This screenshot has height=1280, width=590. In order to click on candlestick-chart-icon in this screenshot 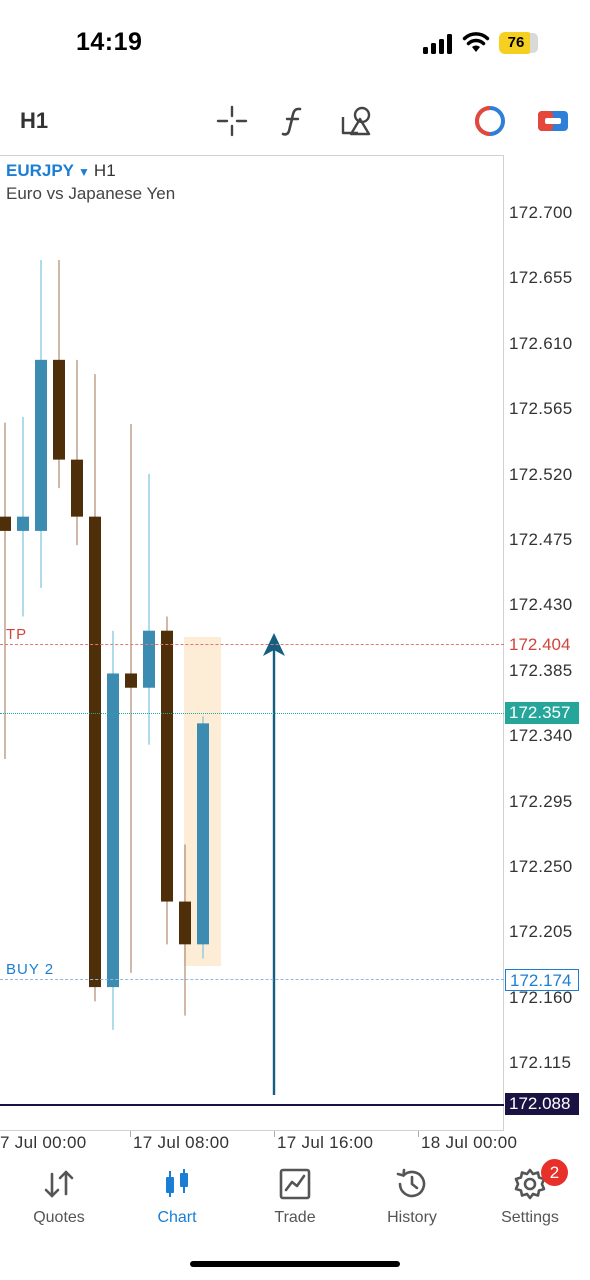, I will do `click(177, 1183)`.